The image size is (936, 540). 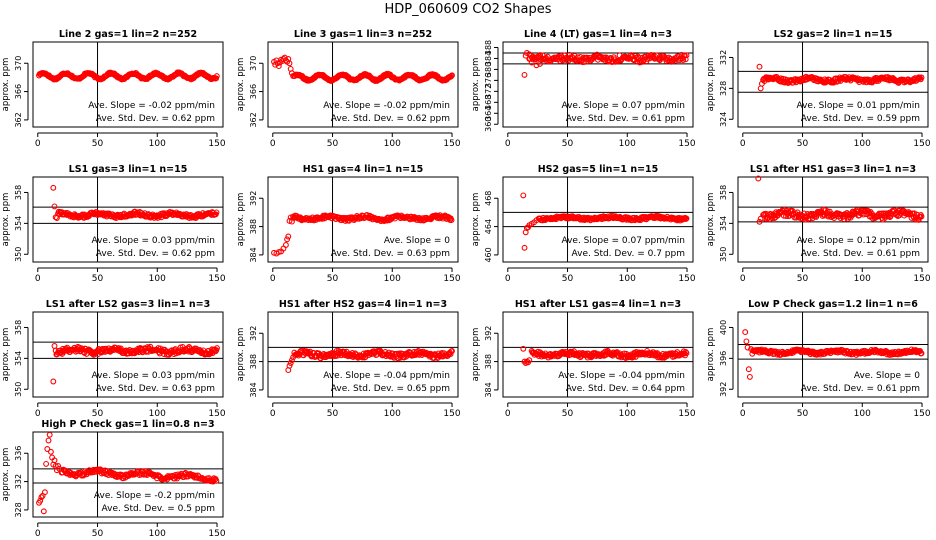 I want to click on y-tick-label: 328, so click(x=723, y=88).